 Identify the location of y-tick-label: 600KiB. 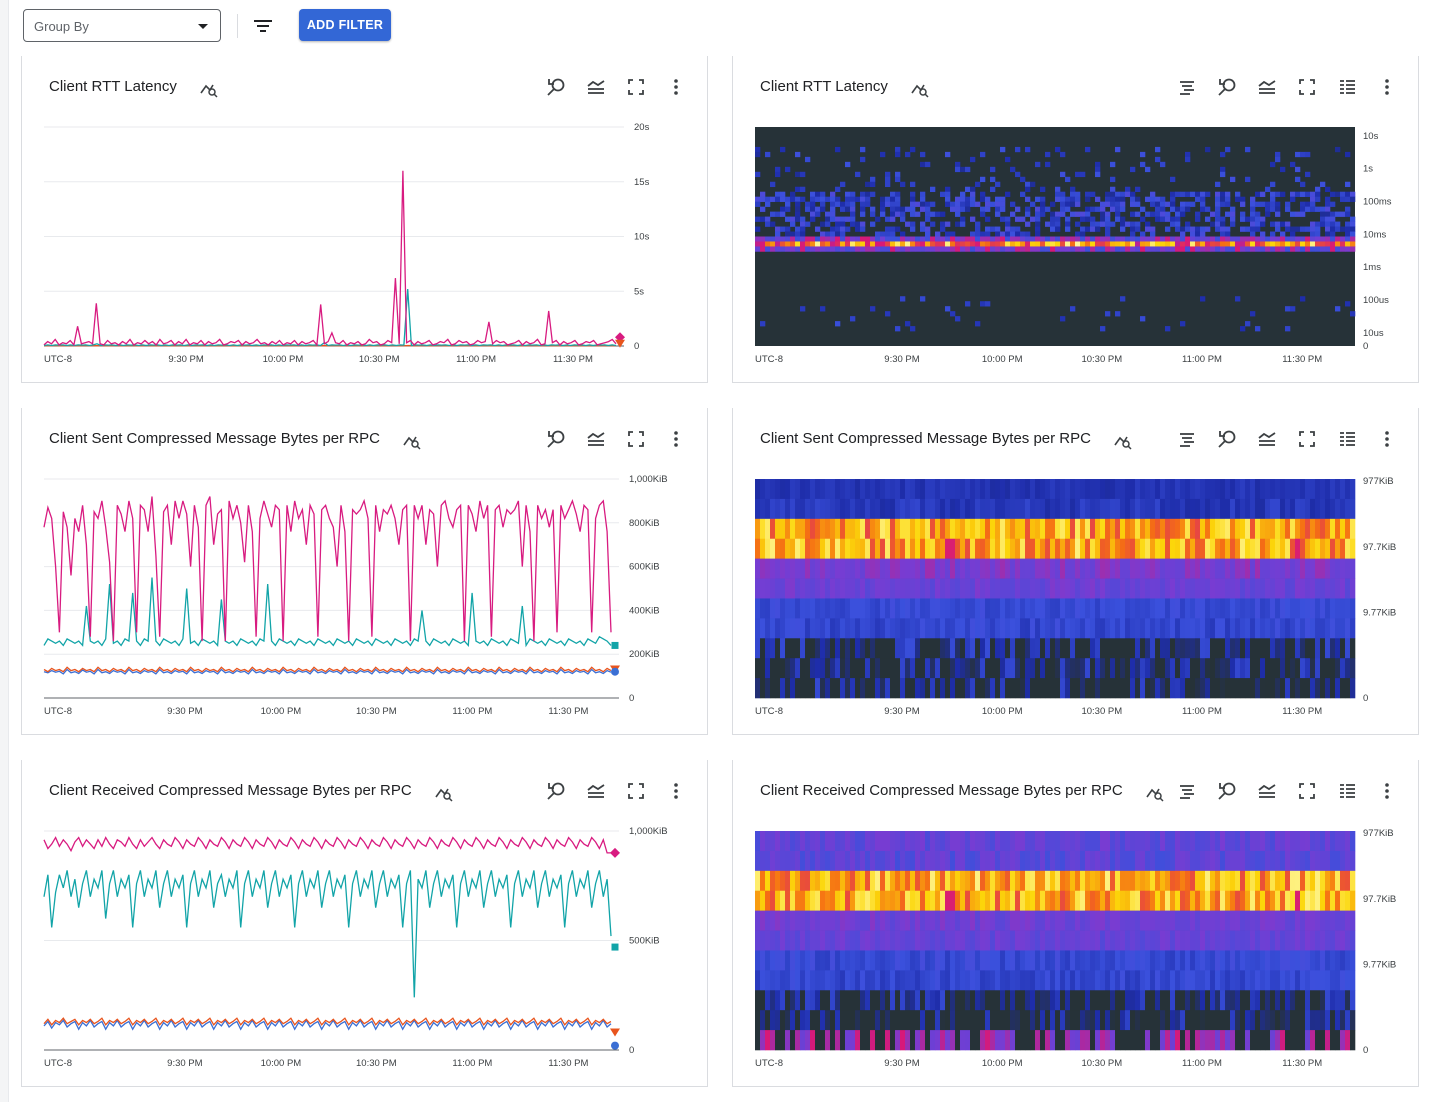
(644, 567).